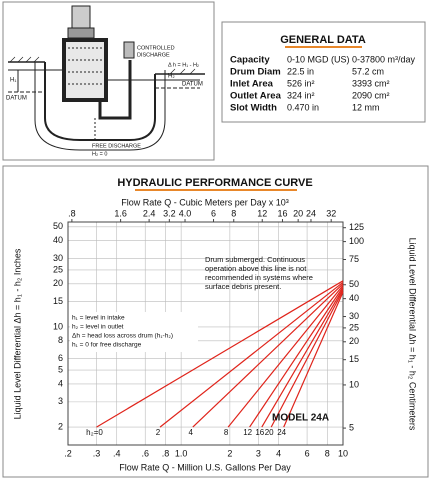 The width and height of the screenshot is (432, 481). I want to click on series-label: 12, so click(247, 432).